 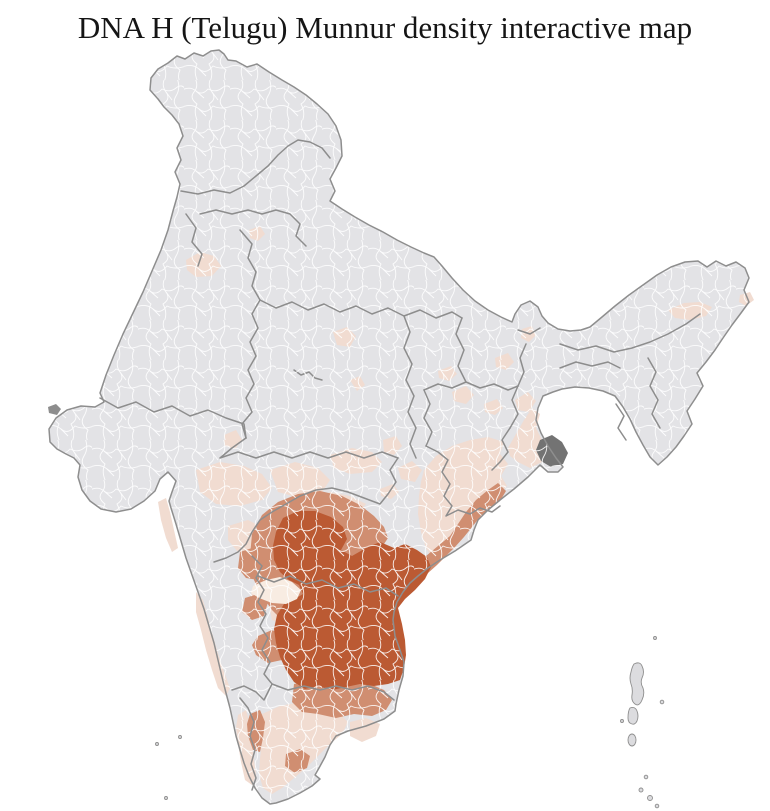 What do you see at coordinates (529, 331) in the screenshot?
I see `border-sikkim` at bounding box center [529, 331].